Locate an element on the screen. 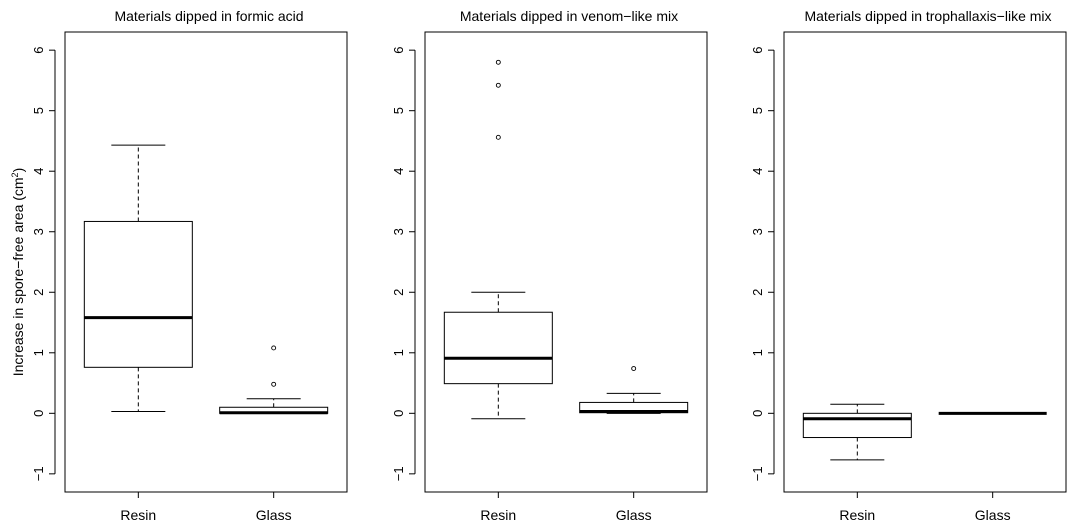  panel-title: Materials dipped in venom−like mix is located at coordinates (569, 16).